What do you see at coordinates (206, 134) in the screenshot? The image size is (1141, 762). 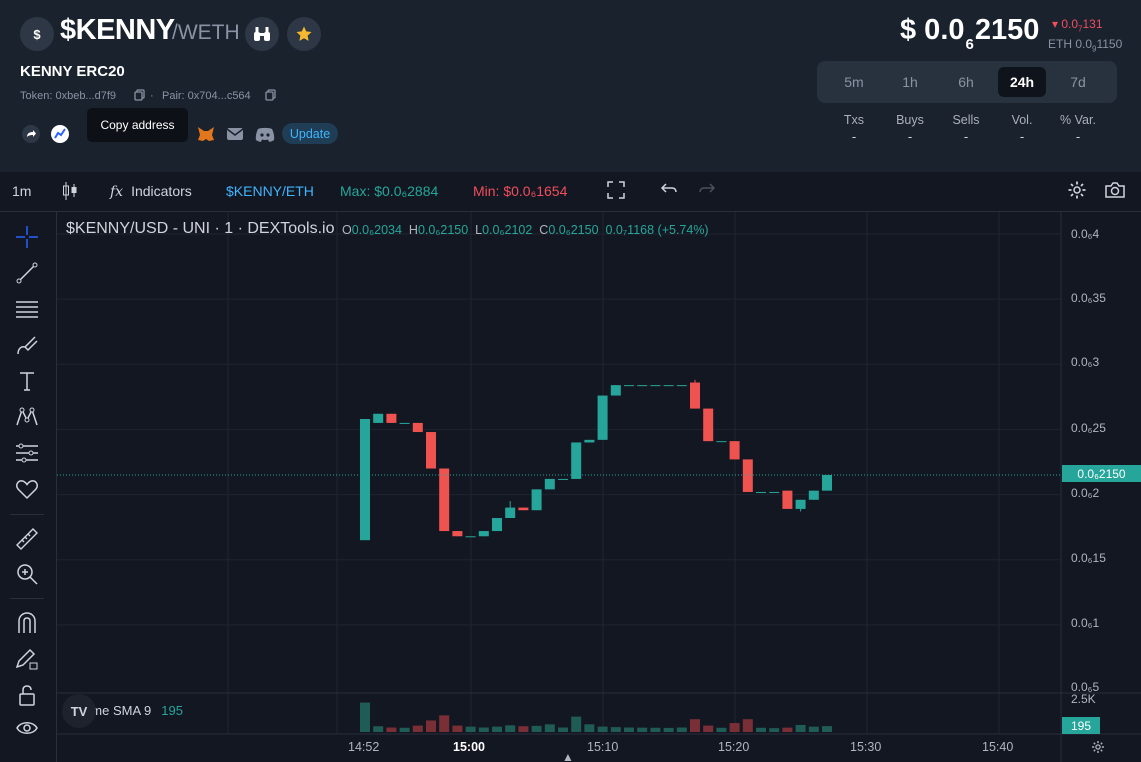 I see `metamask-icon` at bounding box center [206, 134].